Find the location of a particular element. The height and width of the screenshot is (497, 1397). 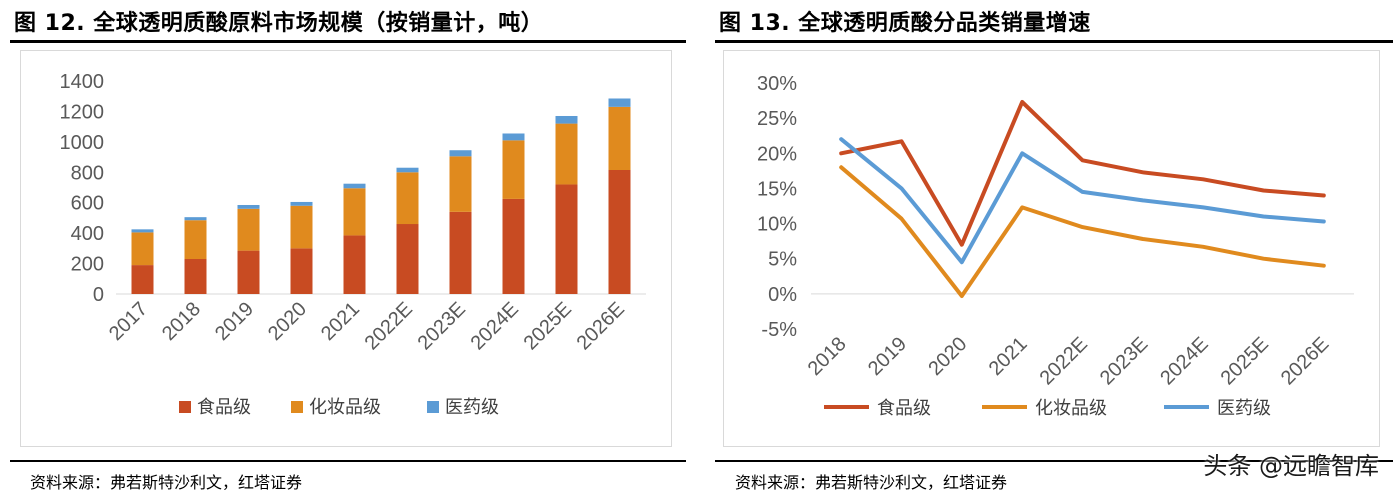

y-tick-label: 25% is located at coordinates (777, 119).